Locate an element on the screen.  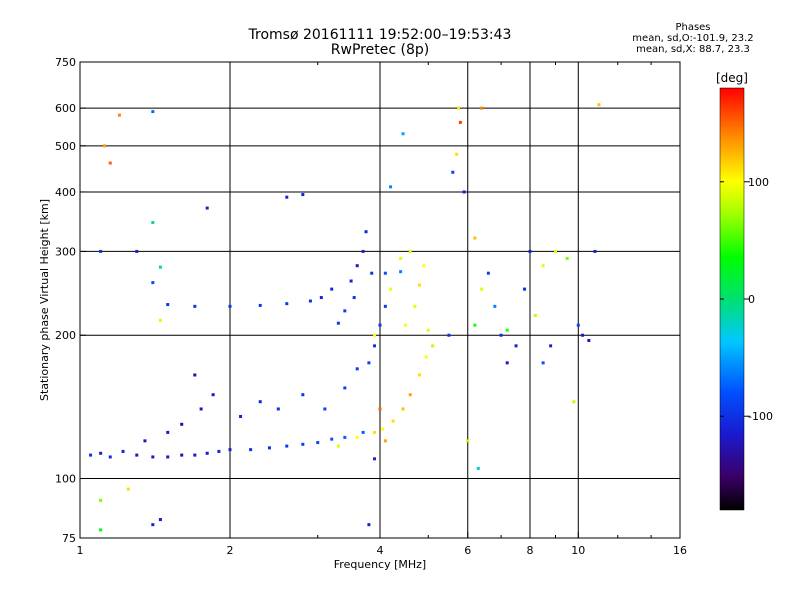
y-tick-label: 750 is located at coordinates (65, 62).